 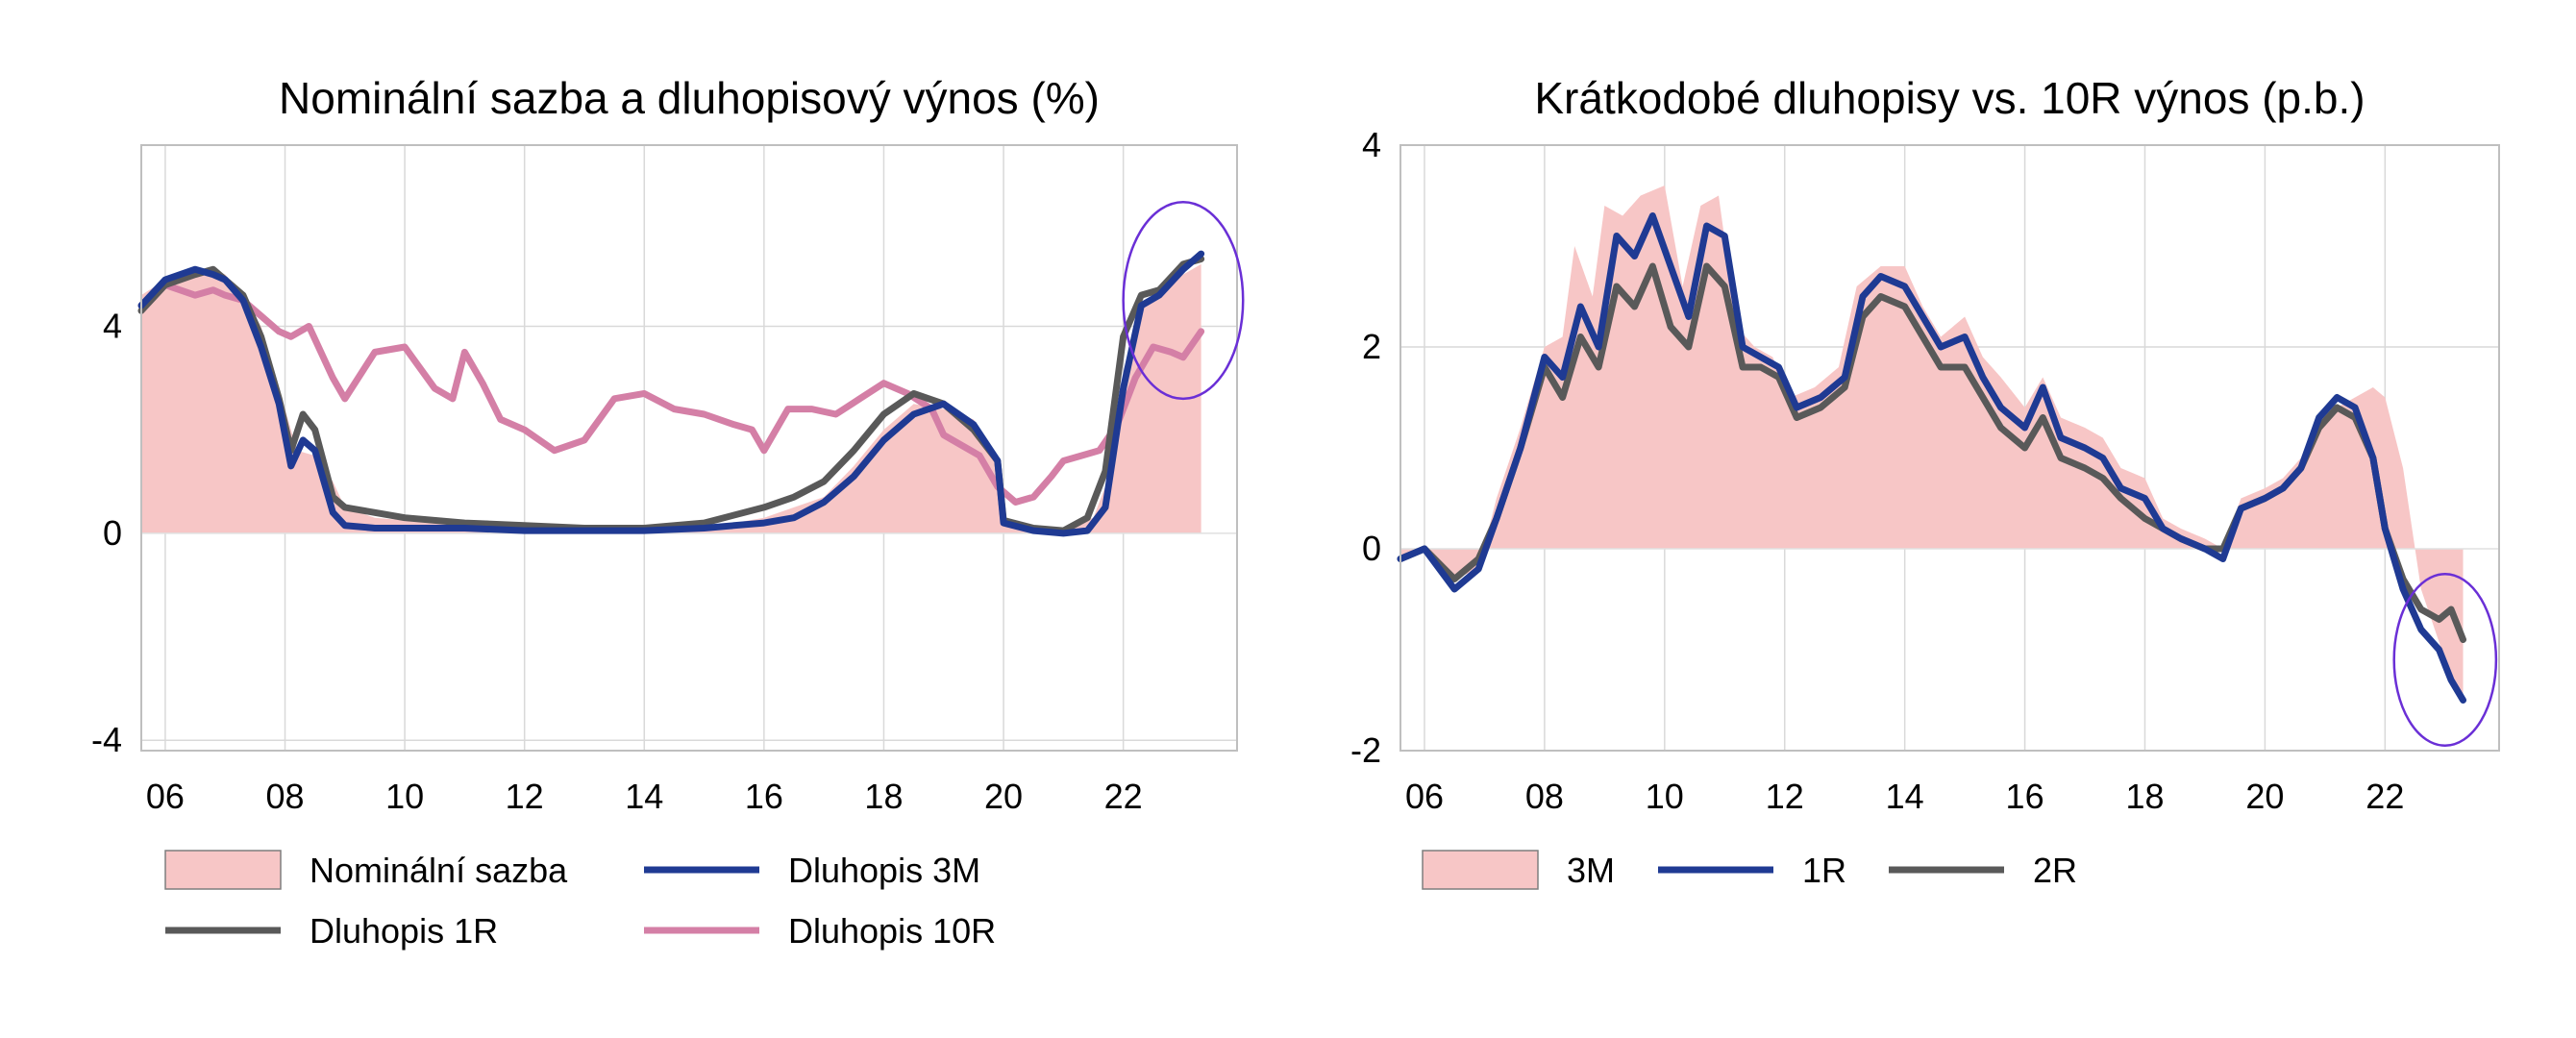 What do you see at coordinates (1124, 796) in the screenshot?
I see `chart0-xtick-label: 22` at bounding box center [1124, 796].